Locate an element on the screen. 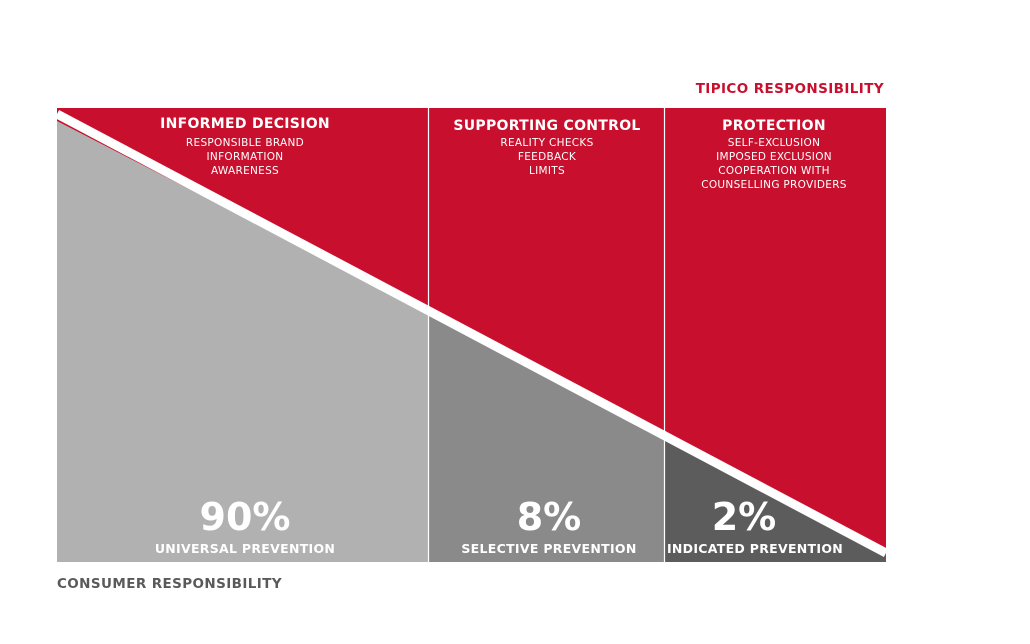 The height and width of the screenshot is (644, 1030). percent-value: 2% is located at coordinates (744, 517).